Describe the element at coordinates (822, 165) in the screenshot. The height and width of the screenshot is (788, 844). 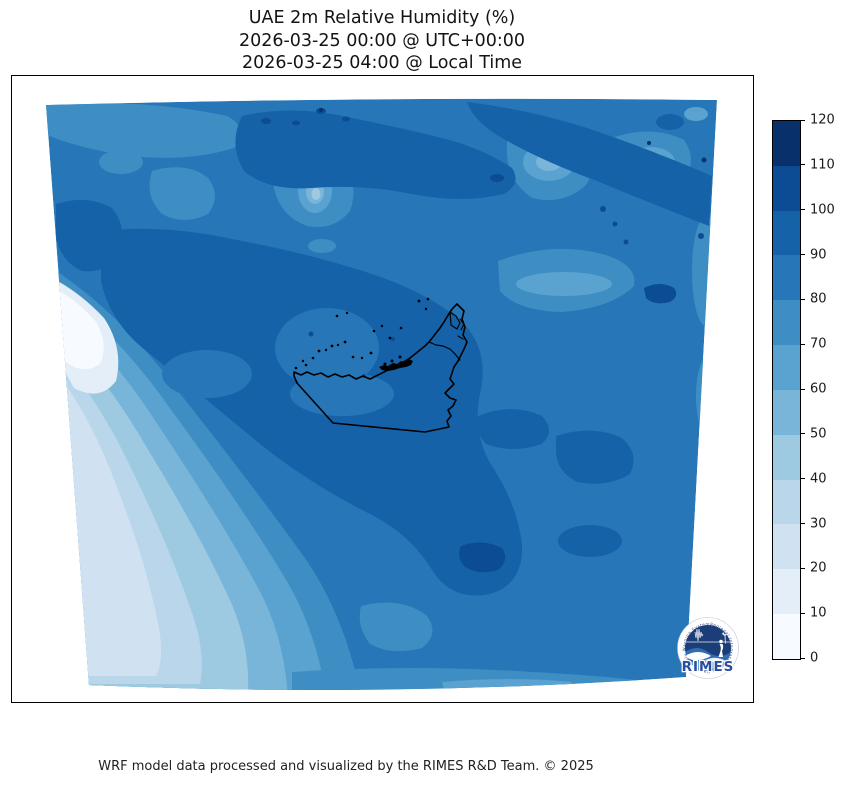
I see `colorbar-tick-label: 110` at that location.